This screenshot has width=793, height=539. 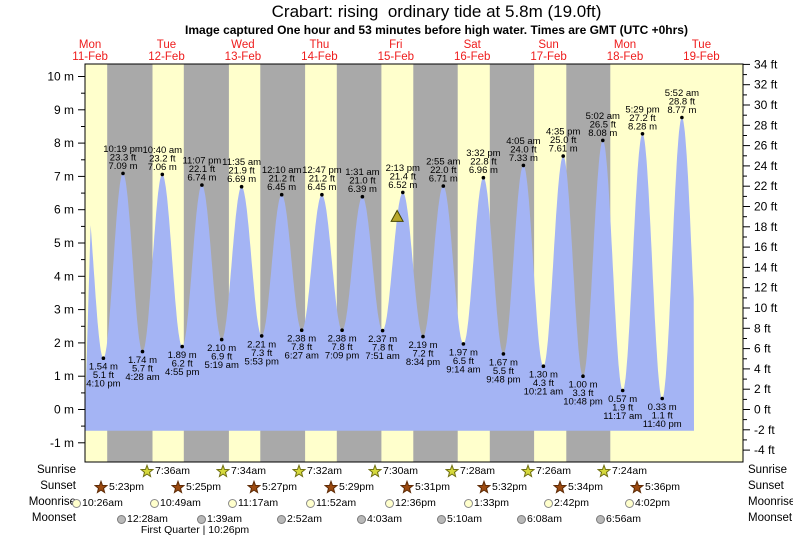 I want to click on sunrise-time: 7:24am, so click(x=630, y=471).